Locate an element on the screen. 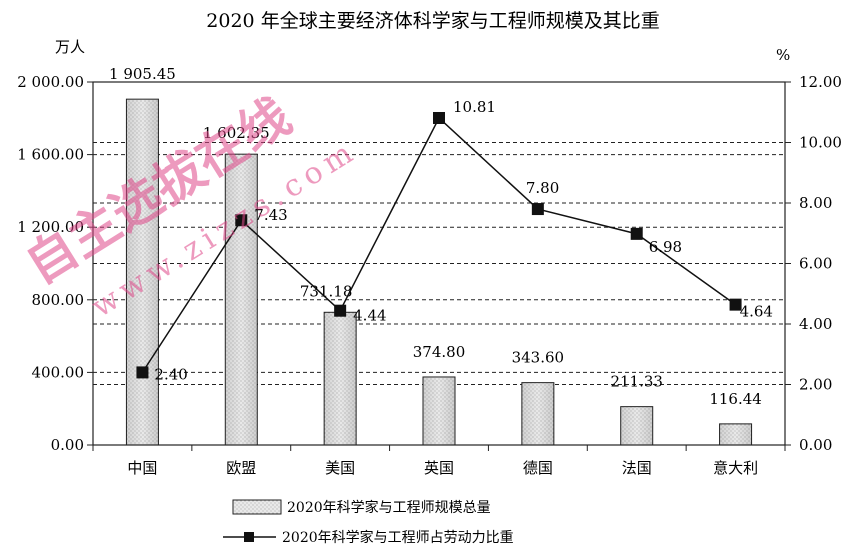 This screenshot has width=847, height=549. legend-line-label: 2020年科学家与工程师占劳动力比重 is located at coordinates (398, 537).